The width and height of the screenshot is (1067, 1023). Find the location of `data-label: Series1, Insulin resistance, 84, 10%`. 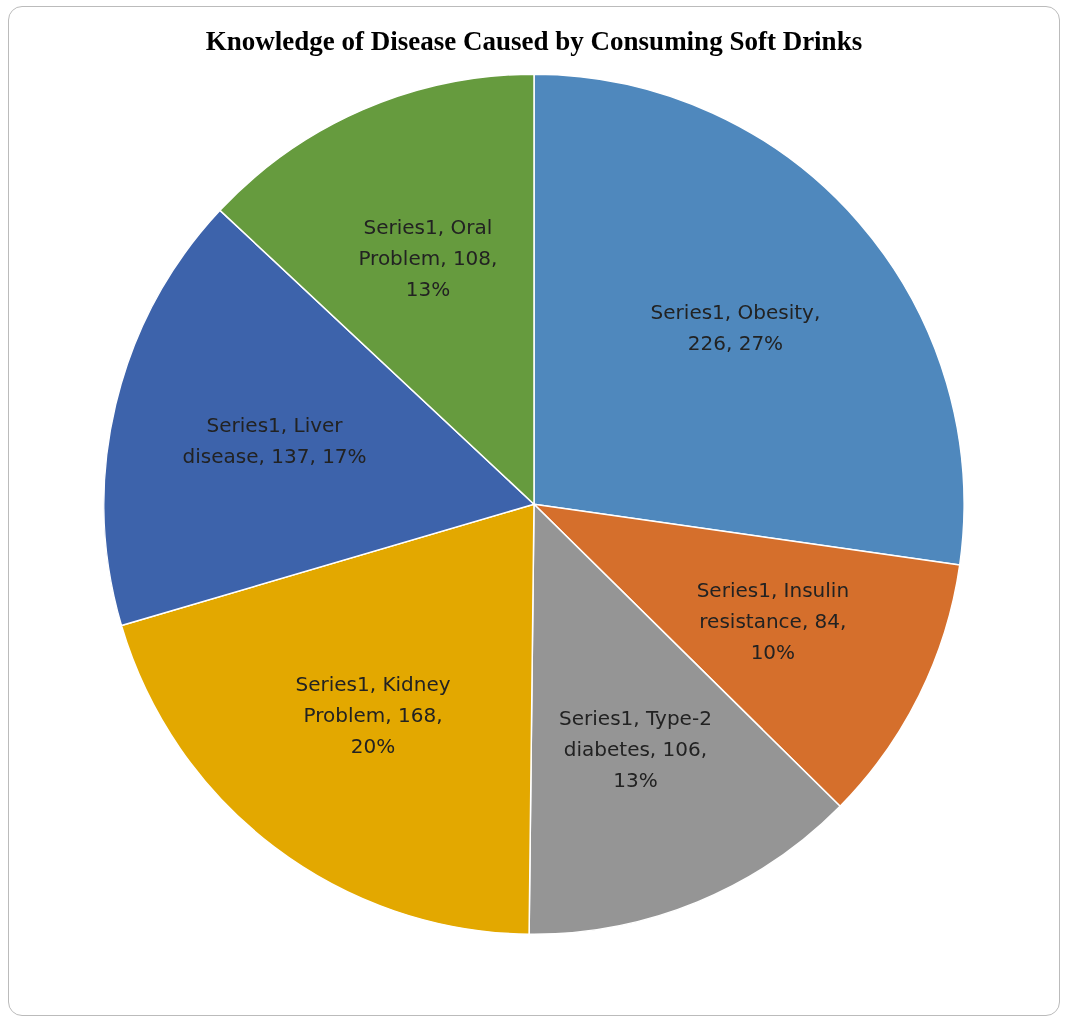

data-label: Series1, Insulin resistance, 84, 10% is located at coordinates (773, 620).